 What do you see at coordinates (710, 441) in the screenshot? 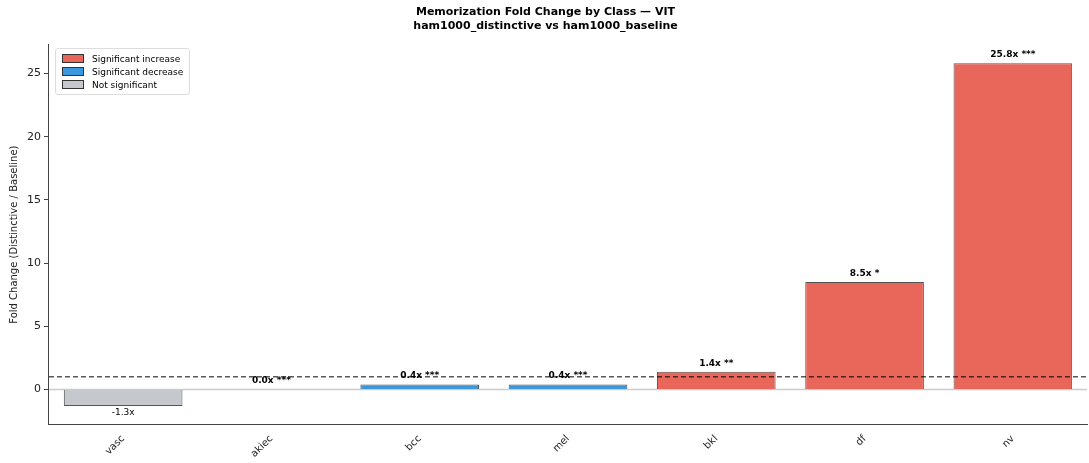
I see `x-tick-label: bkl` at bounding box center [710, 441].